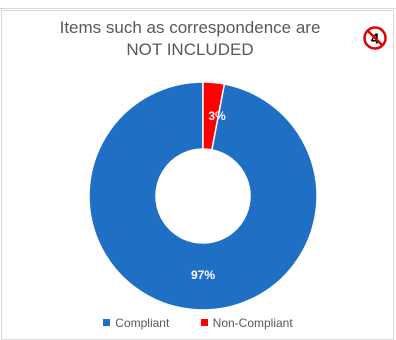  I want to click on chart-title-line-1: Items such as correspondence are, so click(190, 27).